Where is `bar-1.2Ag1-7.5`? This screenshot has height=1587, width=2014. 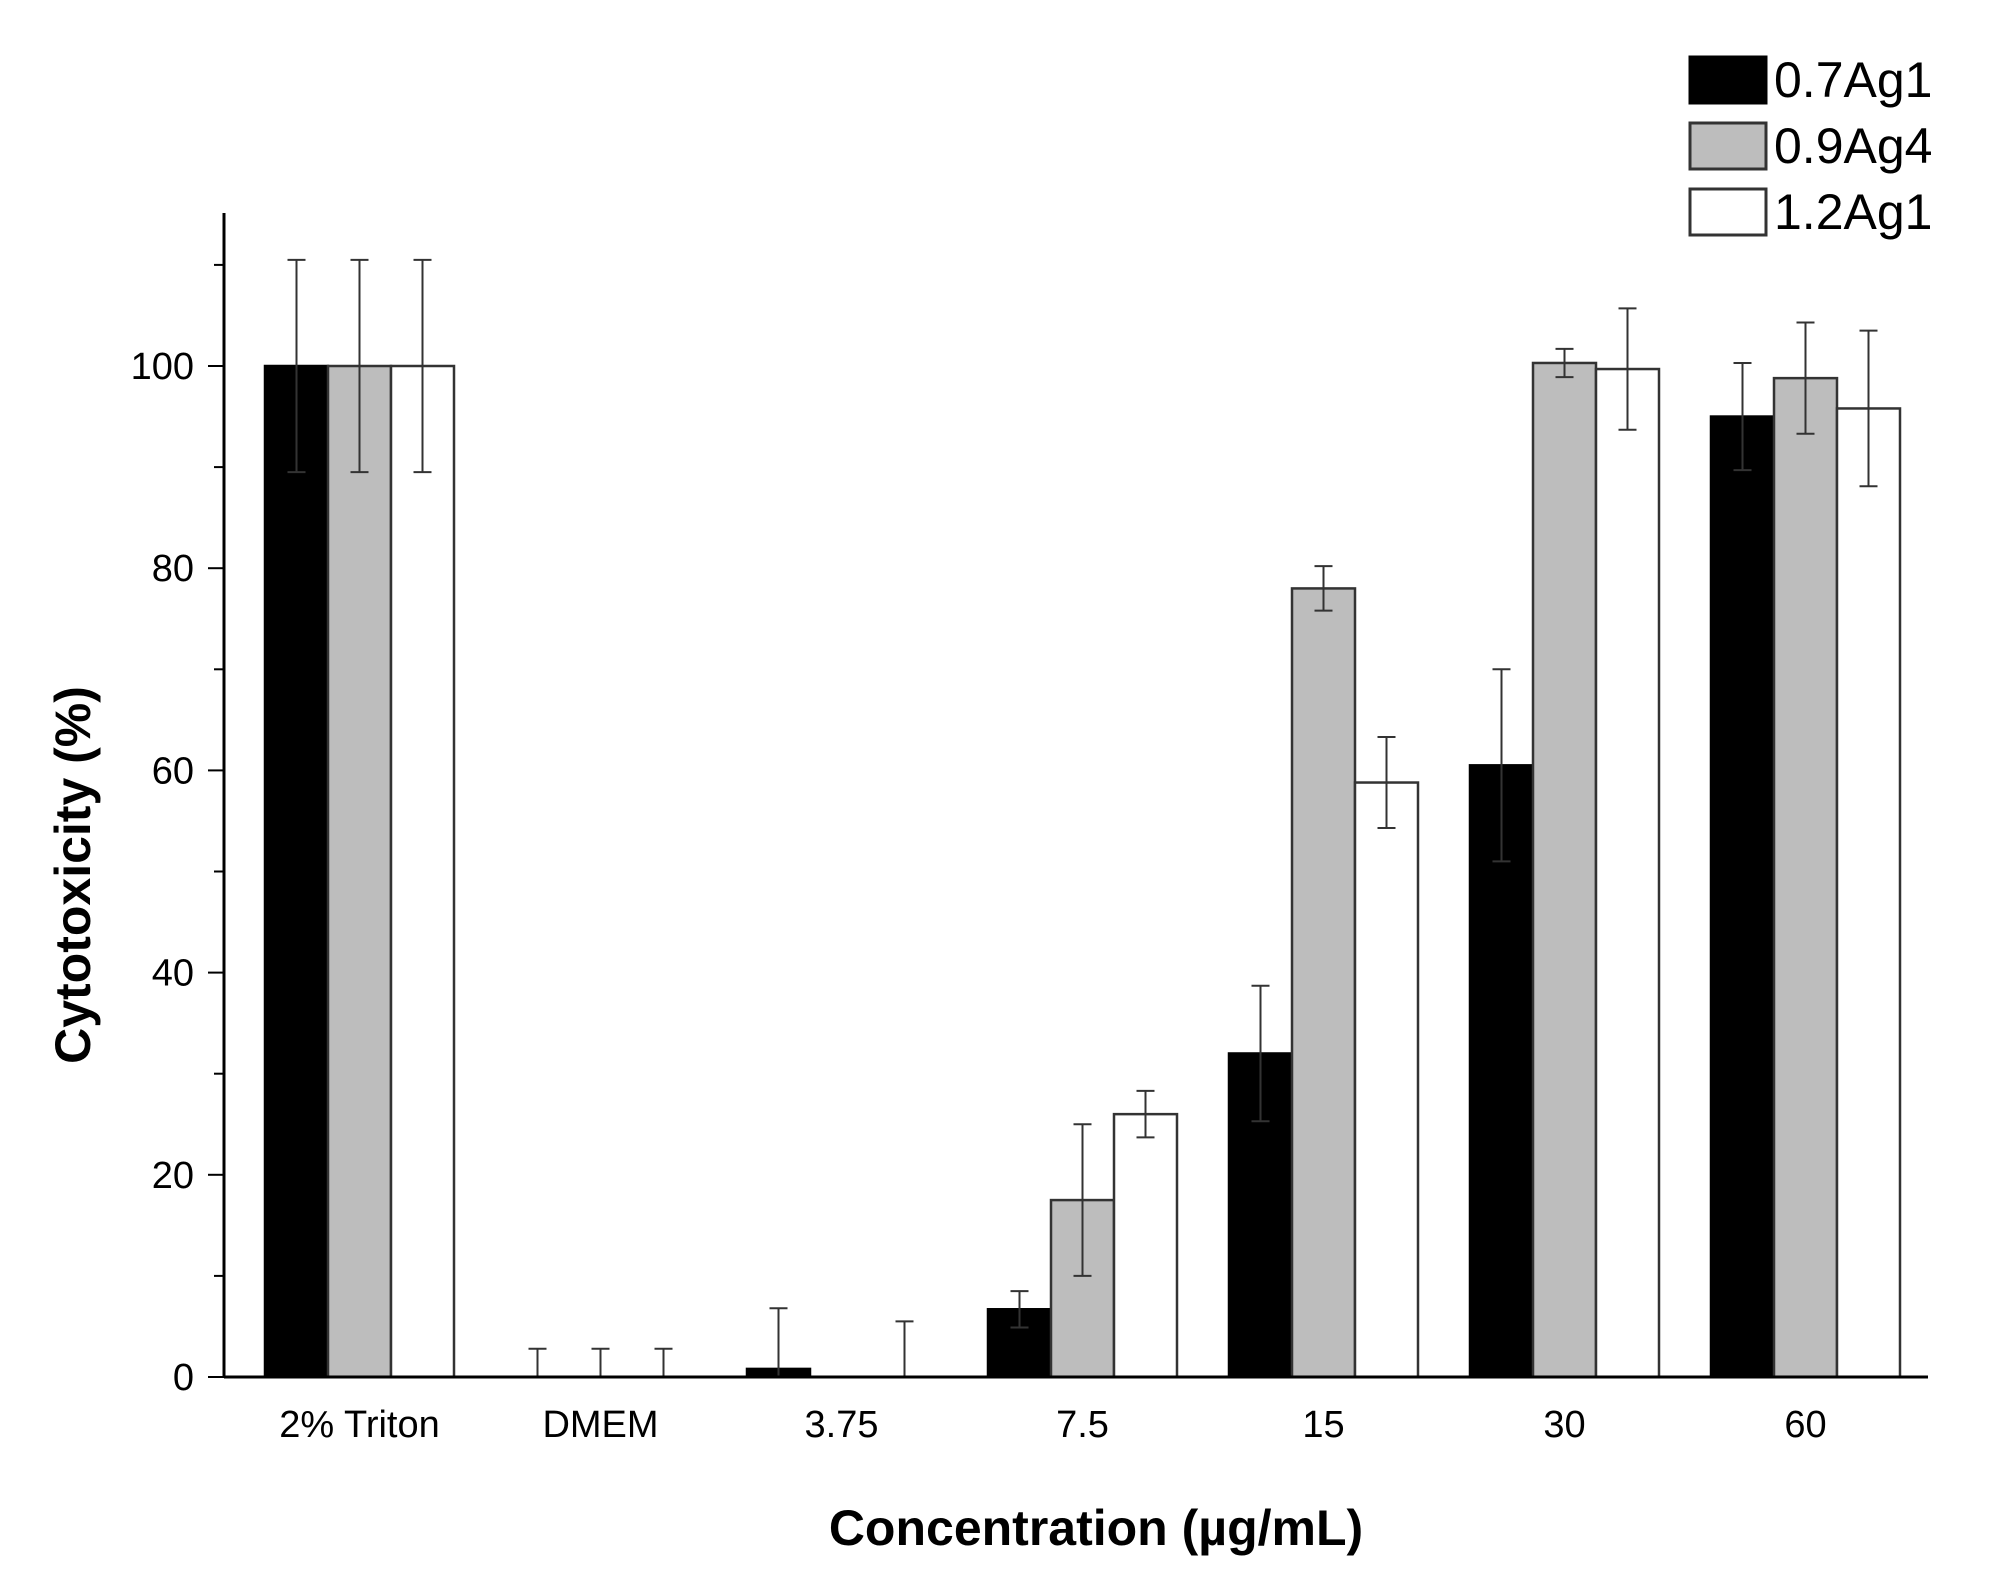
bar-1.2Ag1-7.5 is located at coordinates (1145, 1245).